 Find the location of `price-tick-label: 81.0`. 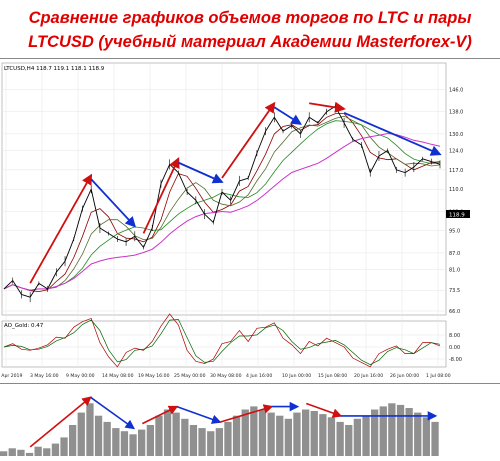

price-tick-label: 81.0 is located at coordinates (454, 270).